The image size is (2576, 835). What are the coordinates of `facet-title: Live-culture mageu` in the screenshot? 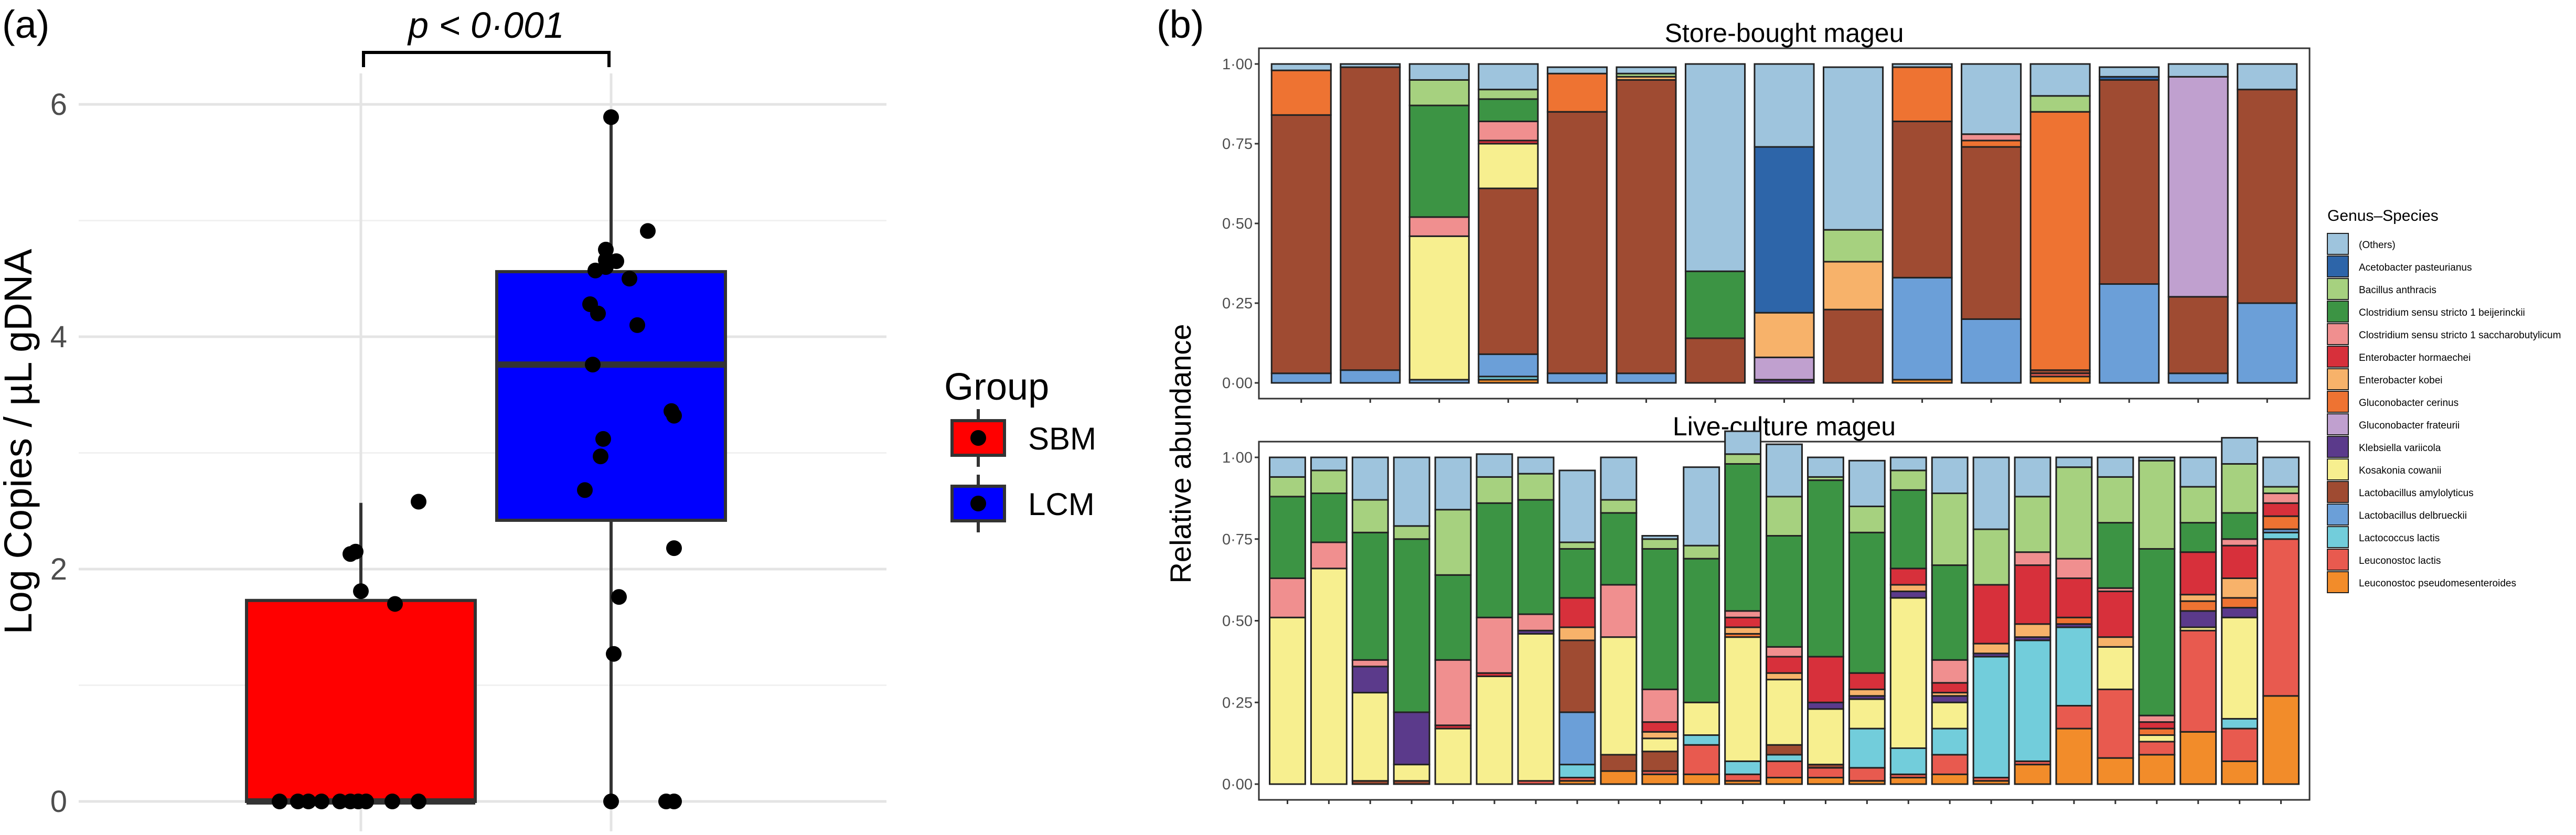 It's located at (1785, 426).